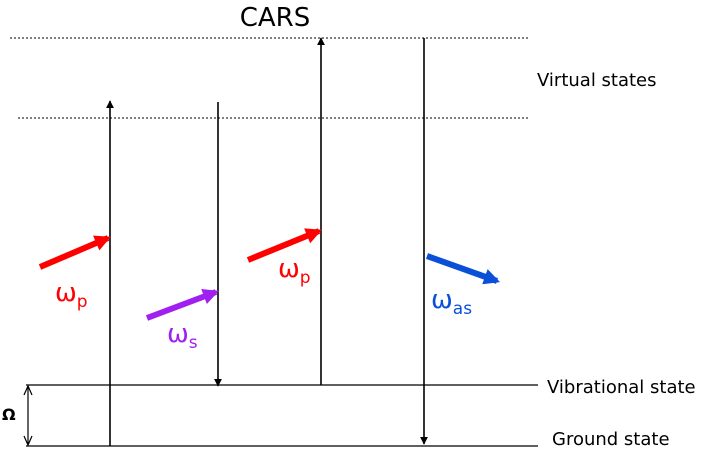 The image size is (708, 449). Describe the element at coordinates (597, 80) in the screenshot. I see `virtual-states-label: Virtual states` at that location.